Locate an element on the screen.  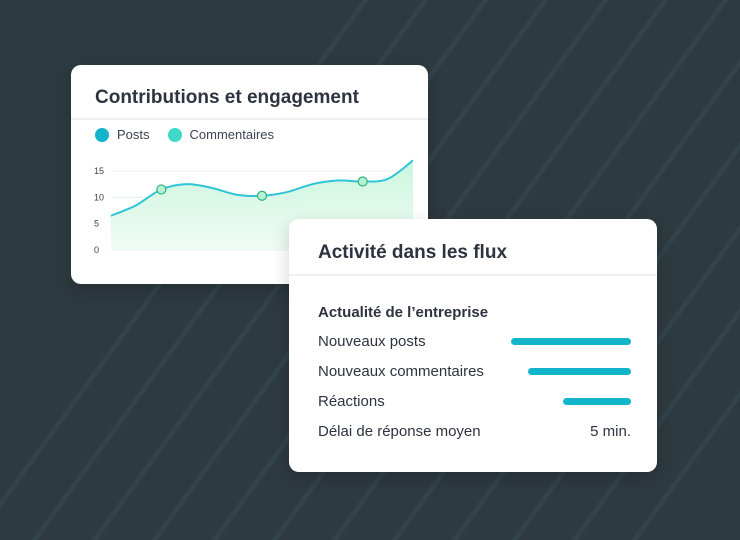
response-time-value: 5 min. is located at coordinates (610, 431).